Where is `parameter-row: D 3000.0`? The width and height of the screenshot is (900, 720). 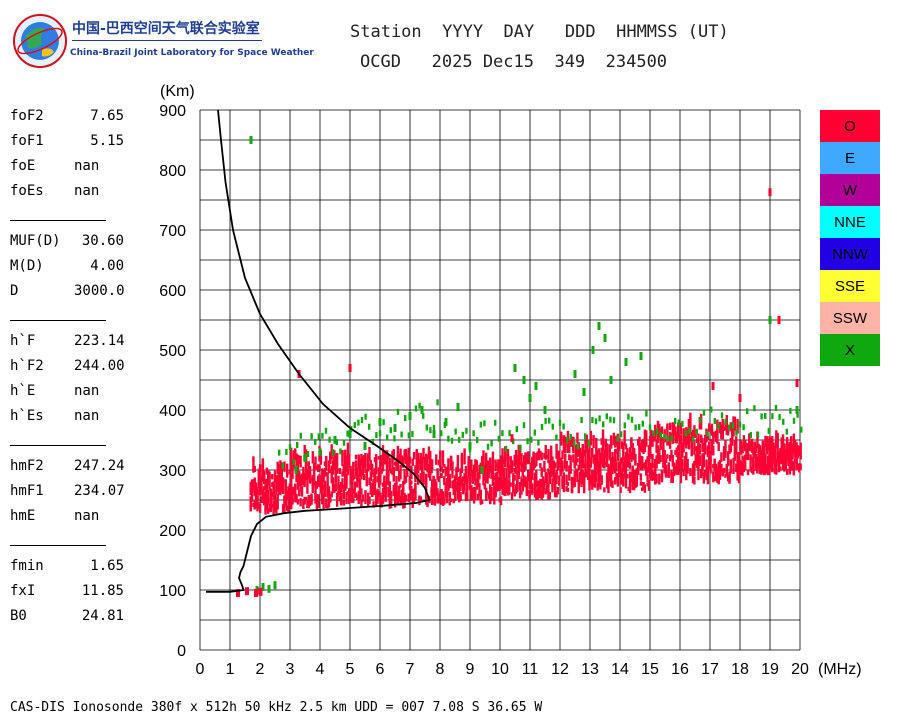
parameter-row: D 3000.0 is located at coordinates (80, 295).